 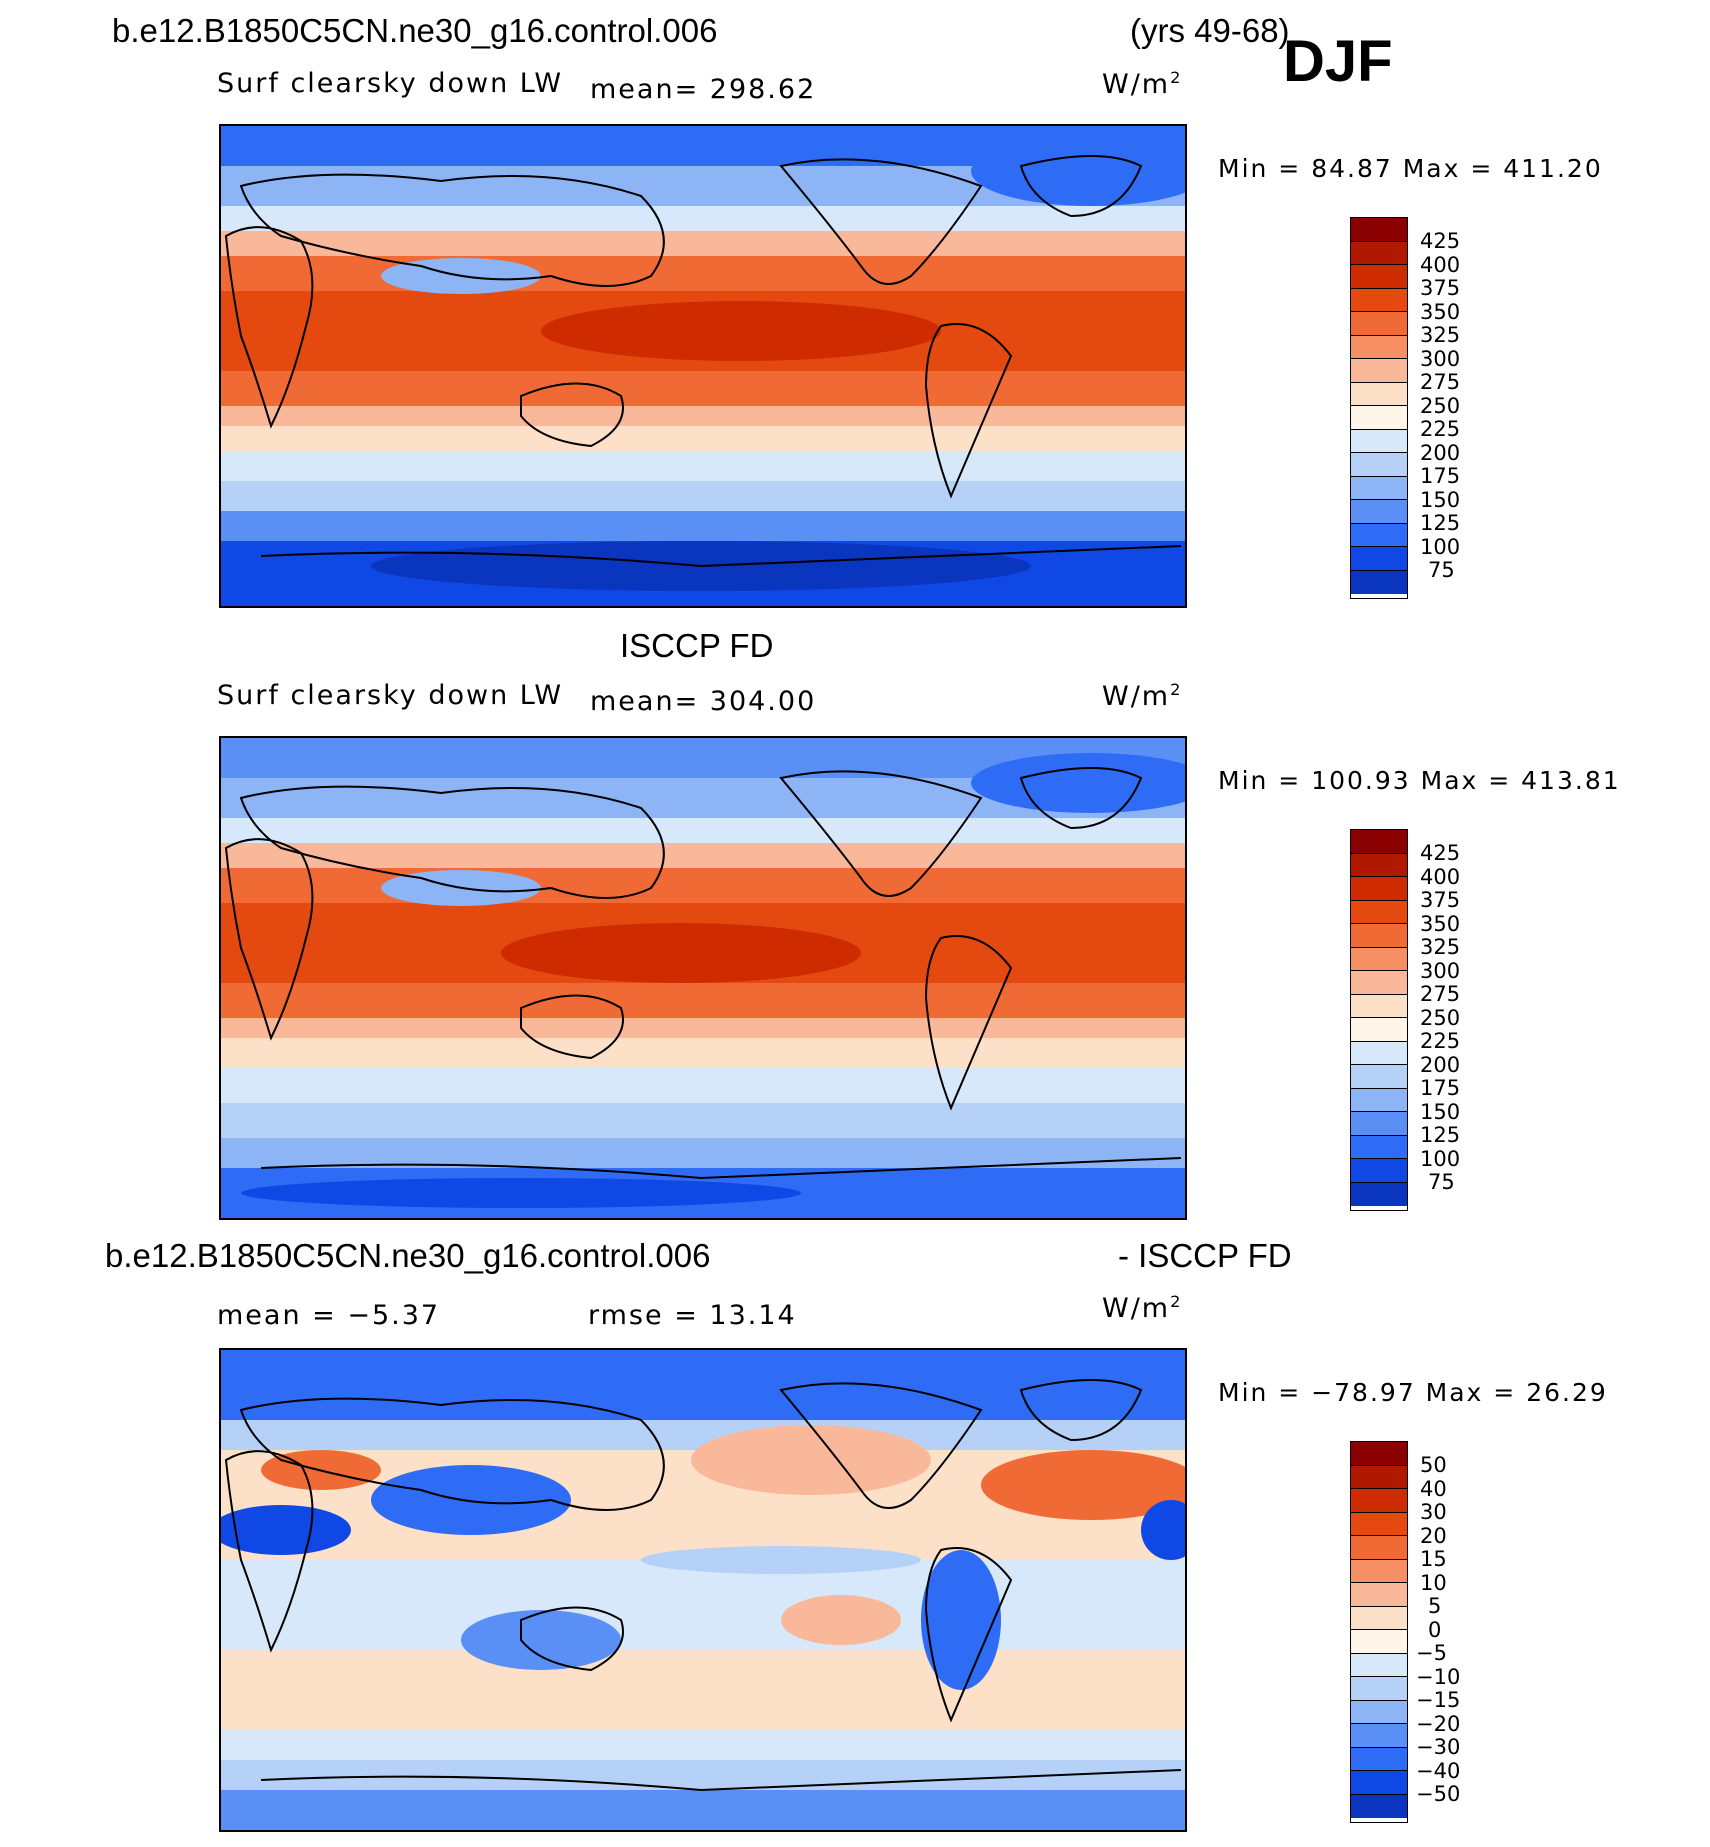 I want to click on panel3-title-left: b.e12.B1850C5CN.ne30_g16.control.006, so click(x=408, y=1255).